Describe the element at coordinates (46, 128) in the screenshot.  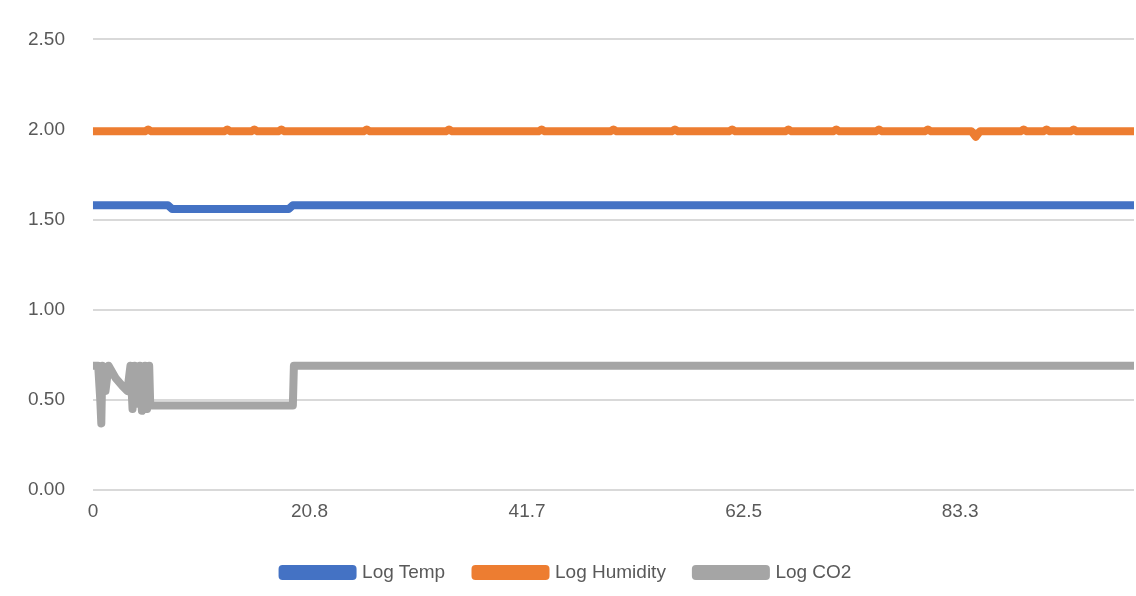
I see `y-tick-label: 2.00` at that location.